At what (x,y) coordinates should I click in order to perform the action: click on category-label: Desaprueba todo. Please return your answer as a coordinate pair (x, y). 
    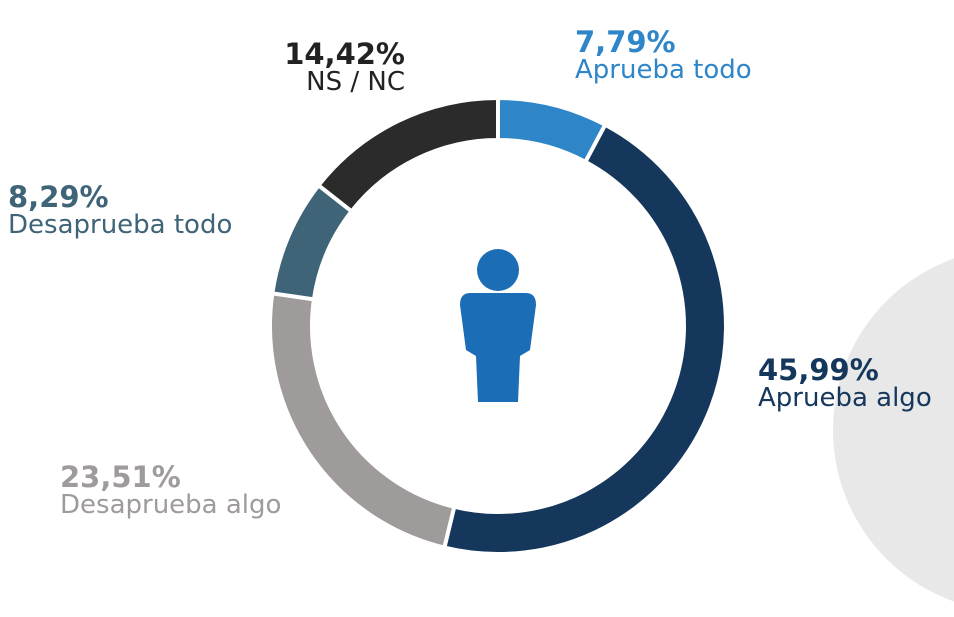
    Looking at the image, I should click on (120, 225).